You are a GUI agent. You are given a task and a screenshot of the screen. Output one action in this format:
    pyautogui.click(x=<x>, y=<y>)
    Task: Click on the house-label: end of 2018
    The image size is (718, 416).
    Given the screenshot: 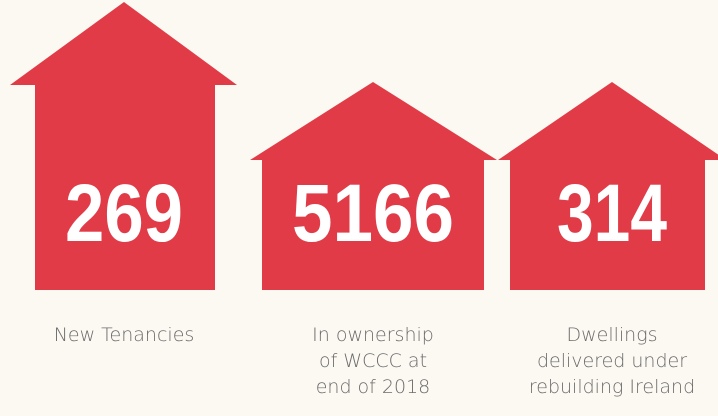 What is the action you would take?
    pyautogui.click(x=373, y=387)
    